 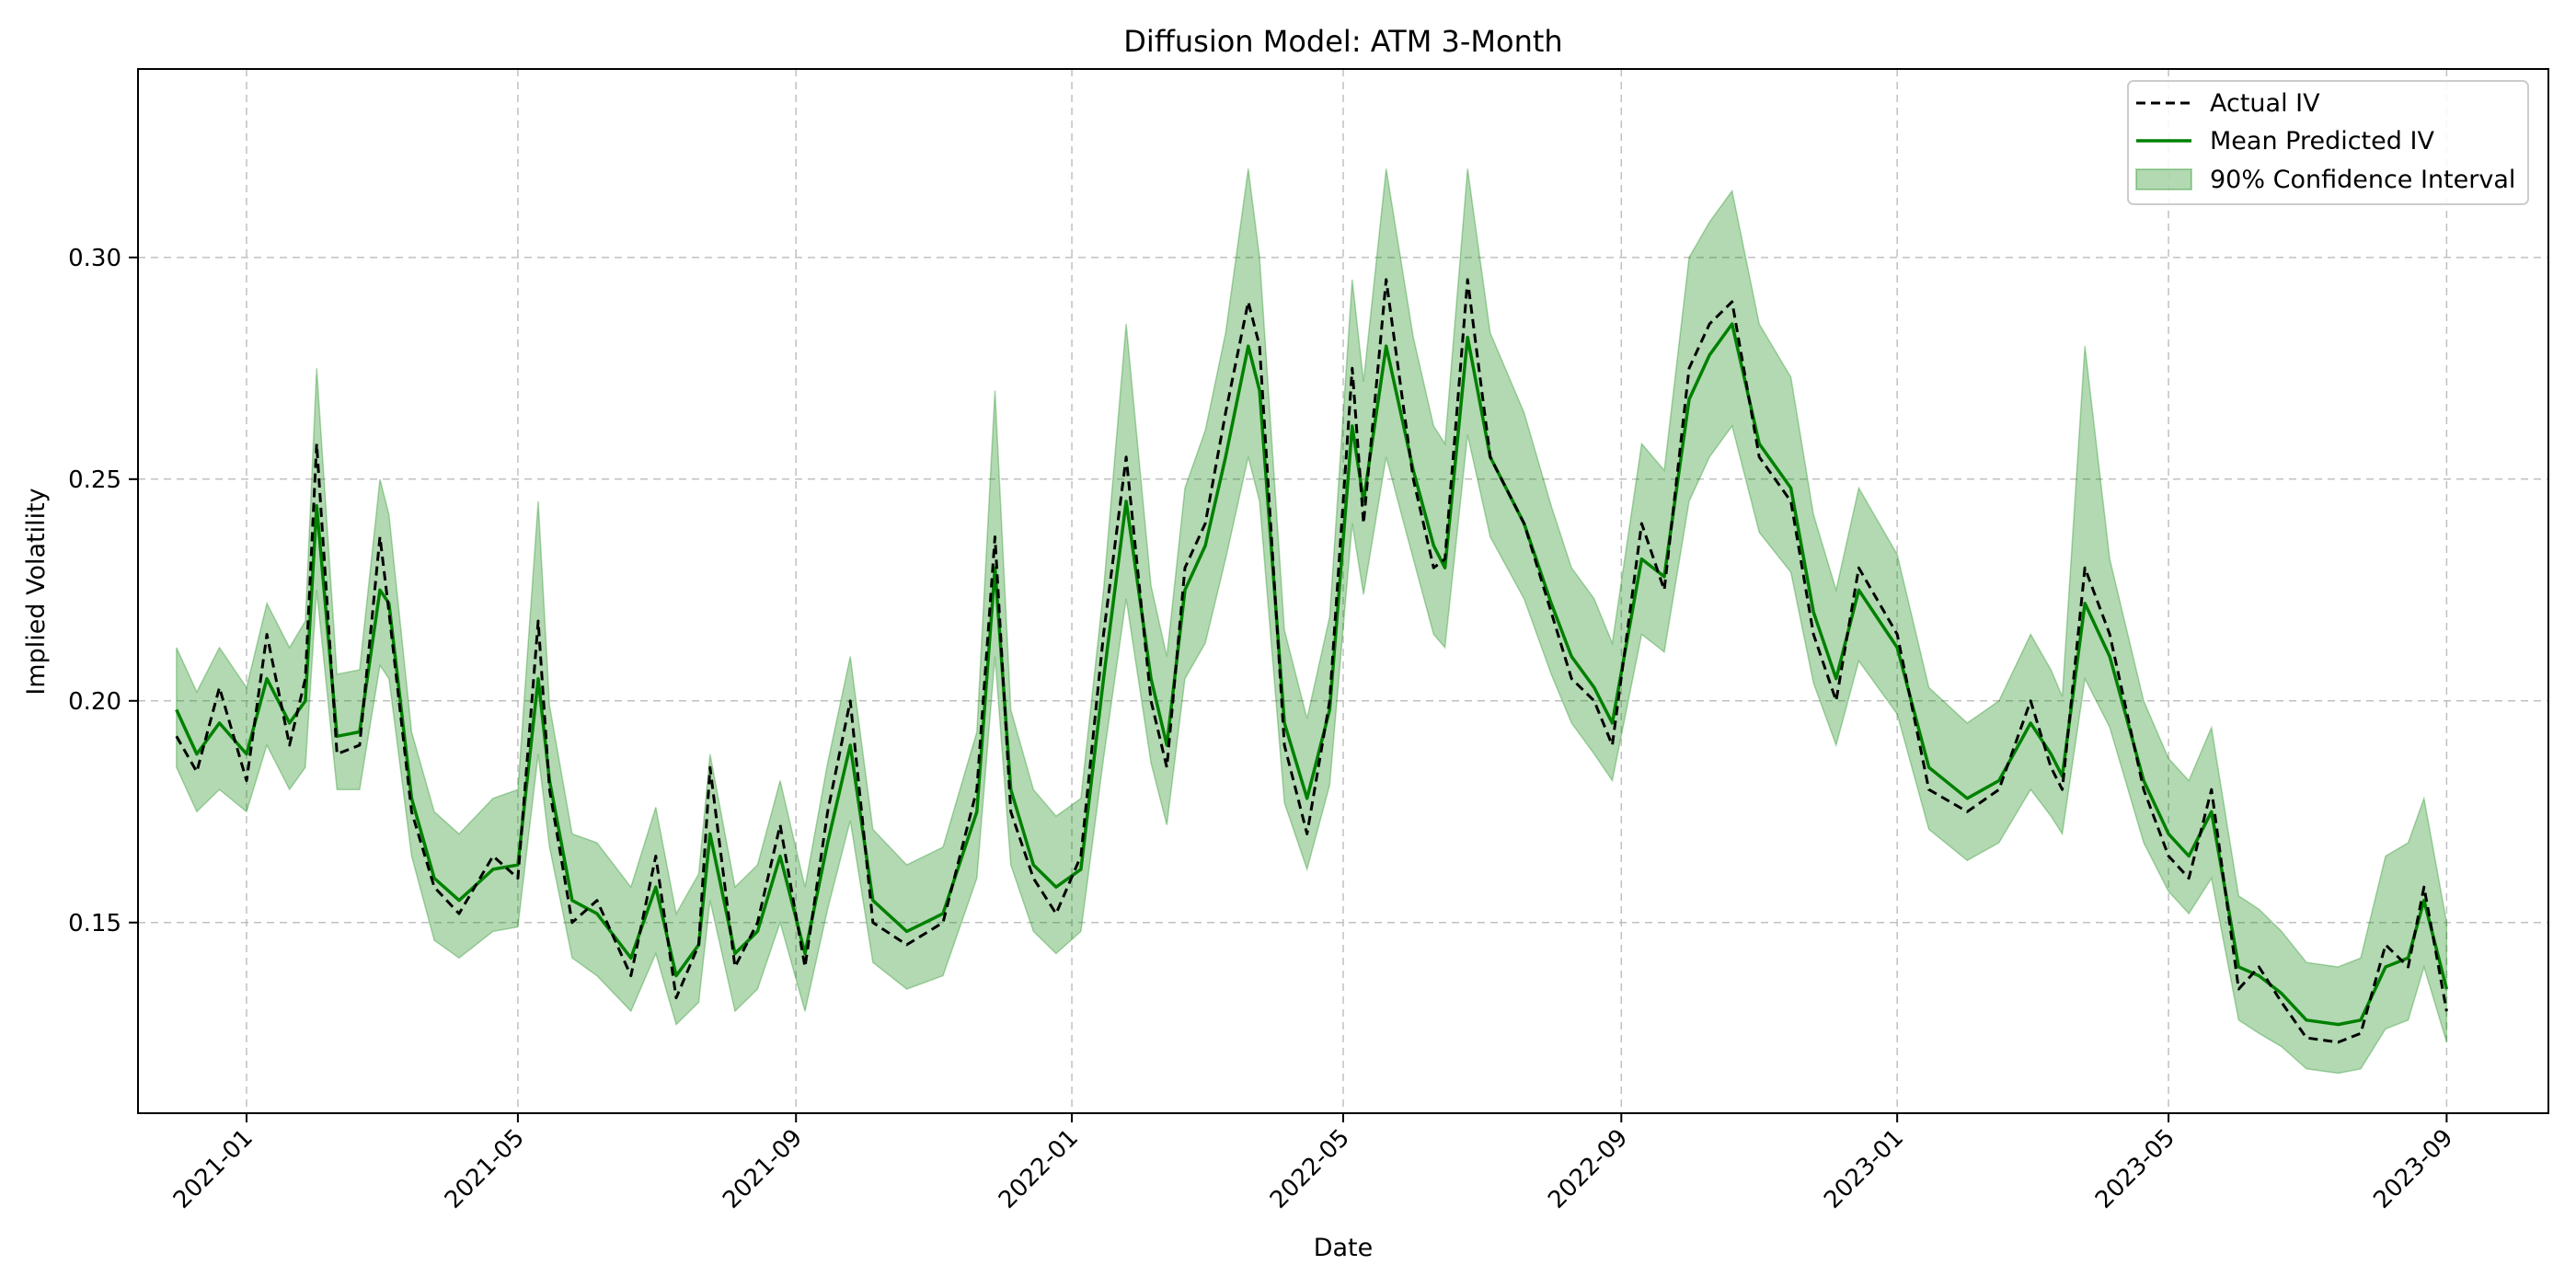 I want to click on legend-label-actual: Actual IV, so click(x=2265, y=103).